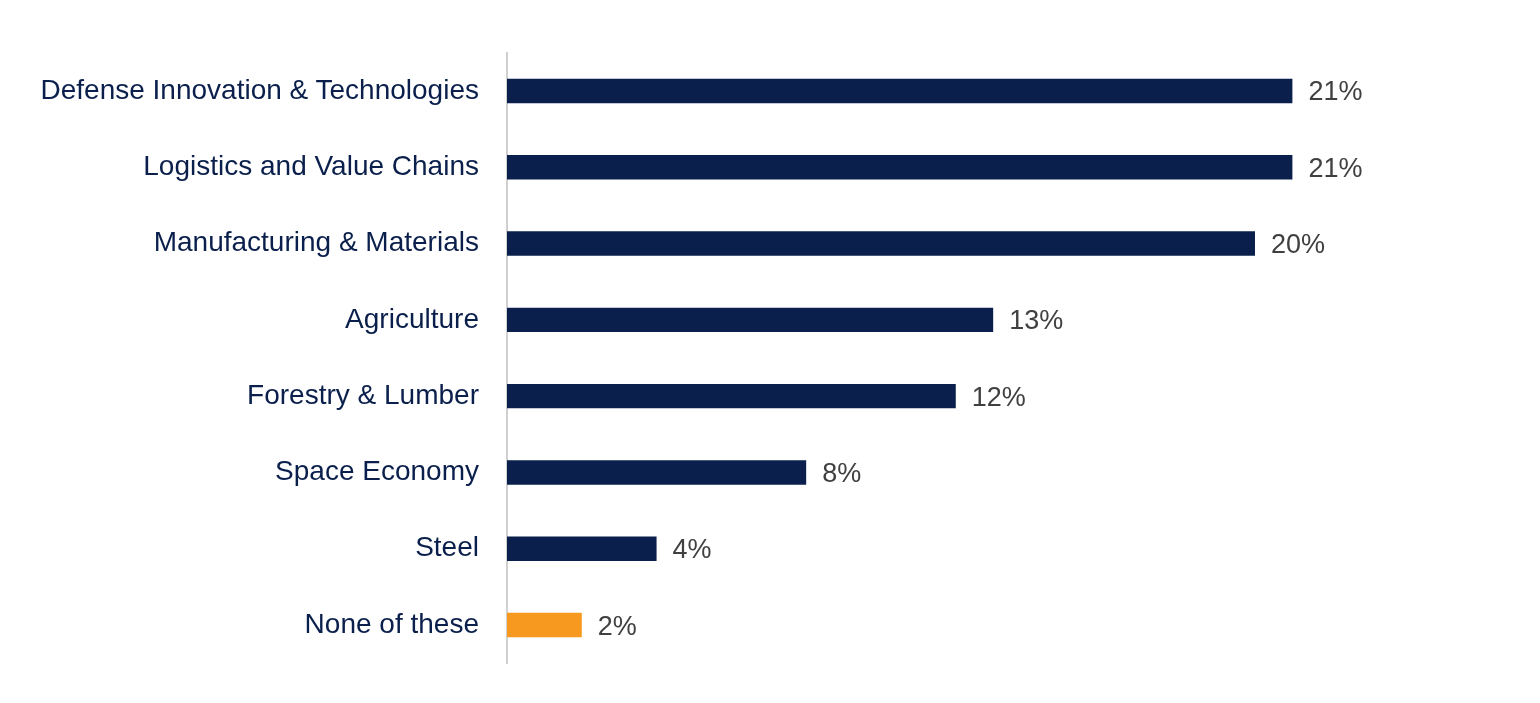 Image resolution: width=1540 pixels, height=703 pixels. Describe the element at coordinates (1036, 320) in the screenshot. I see `data-label: 13%` at that location.